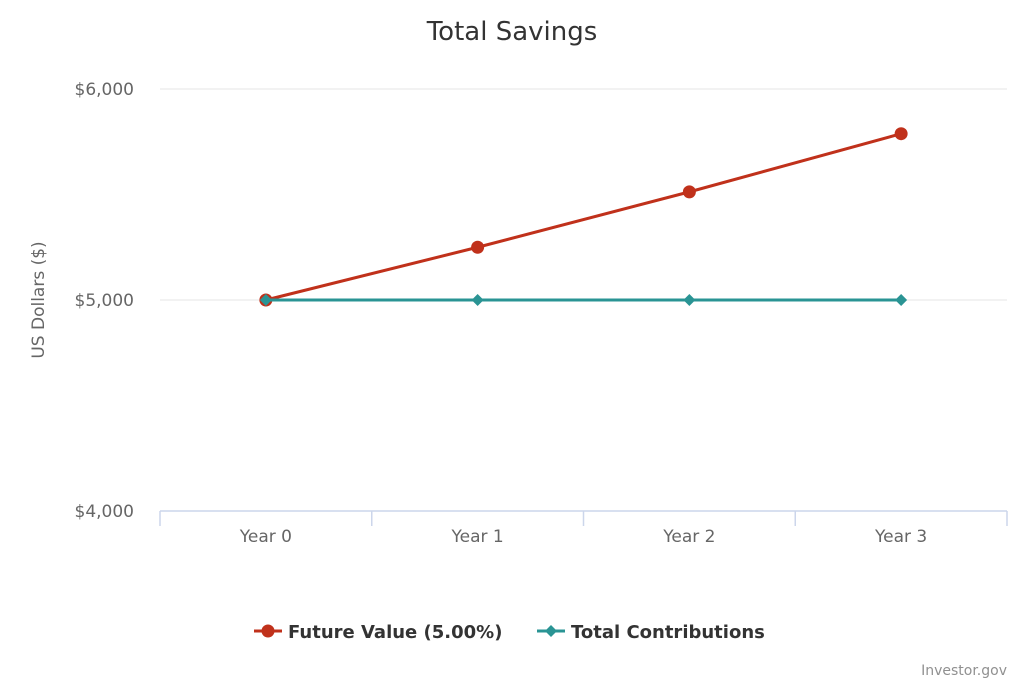  I want to click on x-axis-tick-labels: Year 0 Year 1 Year 2 Year 3, so click(583, 537).